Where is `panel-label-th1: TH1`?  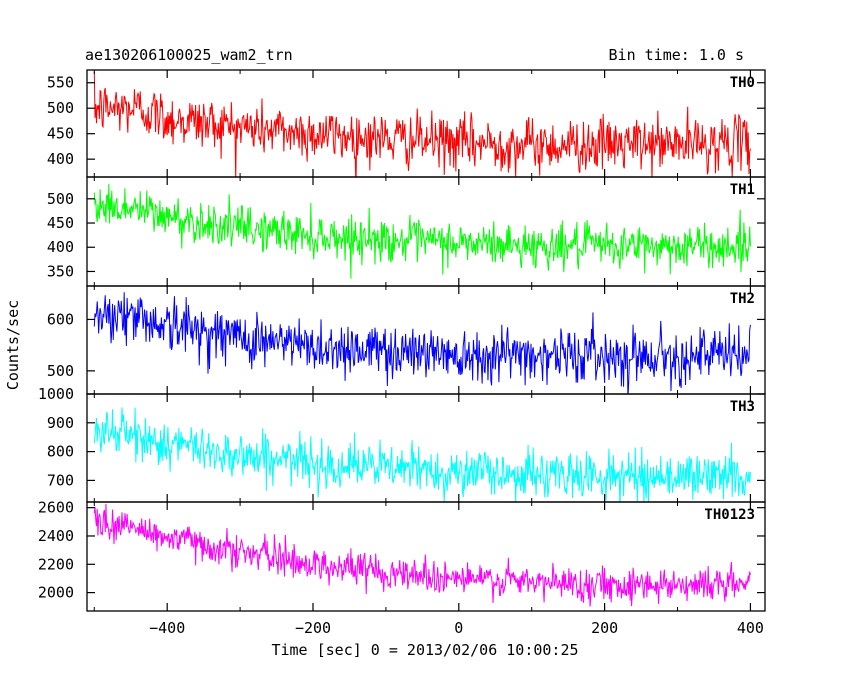 panel-label-th1: TH1 is located at coordinates (742, 190).